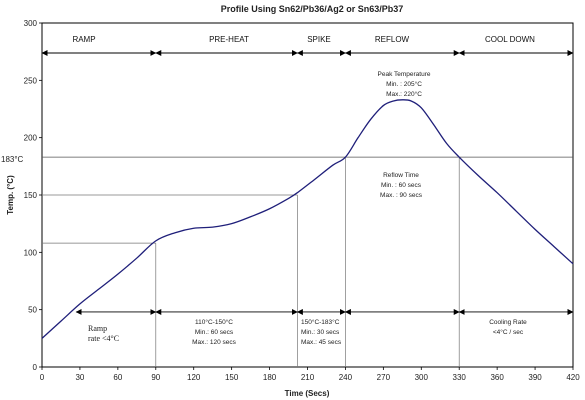 The width and height of the screenshot is (585, 400). Describe the element at coordinates (214, 322) in the screenshot. I see `preheat-annotation-line1: 110°C-150°C` at that location.